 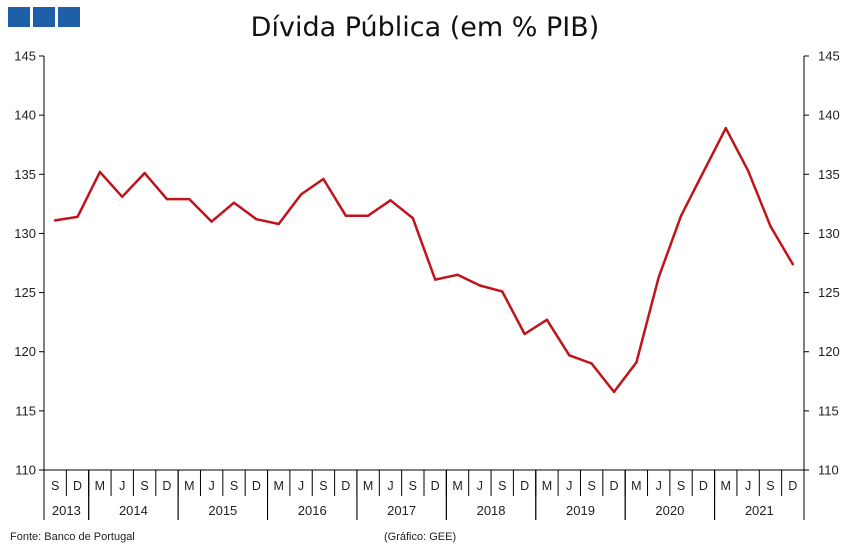 What do you see at coordinates (25, 233) in the screenshot?
I see `y-tick-label-left: 130` at bounding box center [25, 233].